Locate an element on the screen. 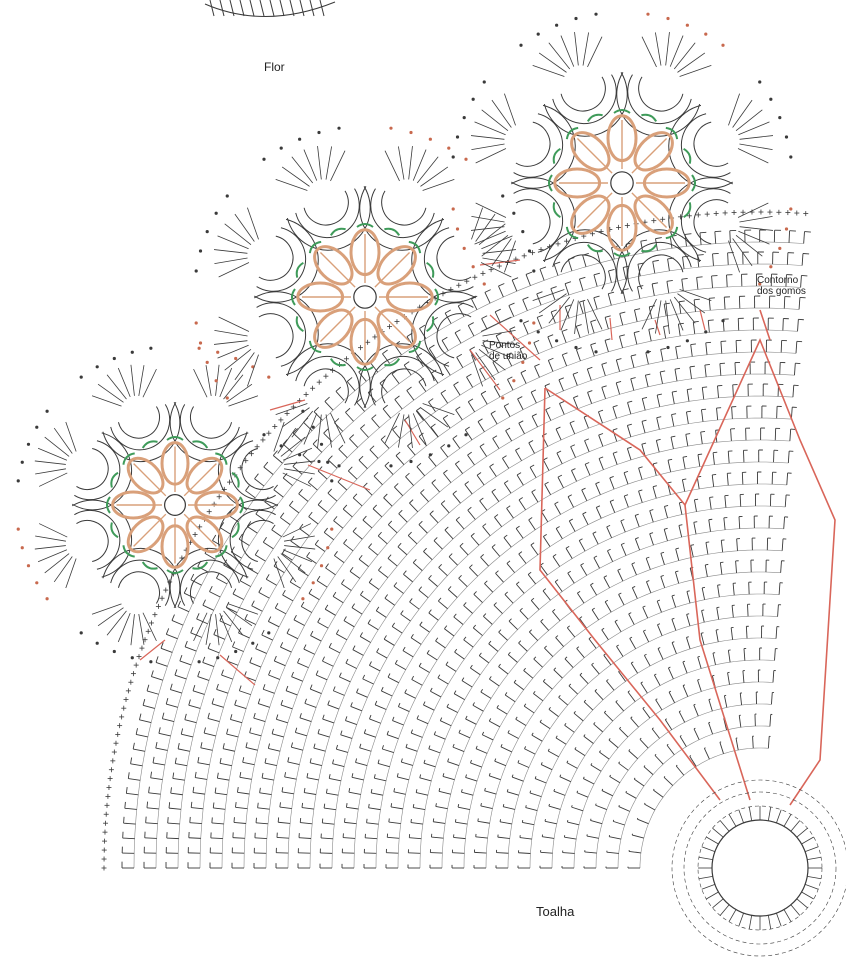  segment-outline-line-2: dos gomos is located at coordinates (781, 291).